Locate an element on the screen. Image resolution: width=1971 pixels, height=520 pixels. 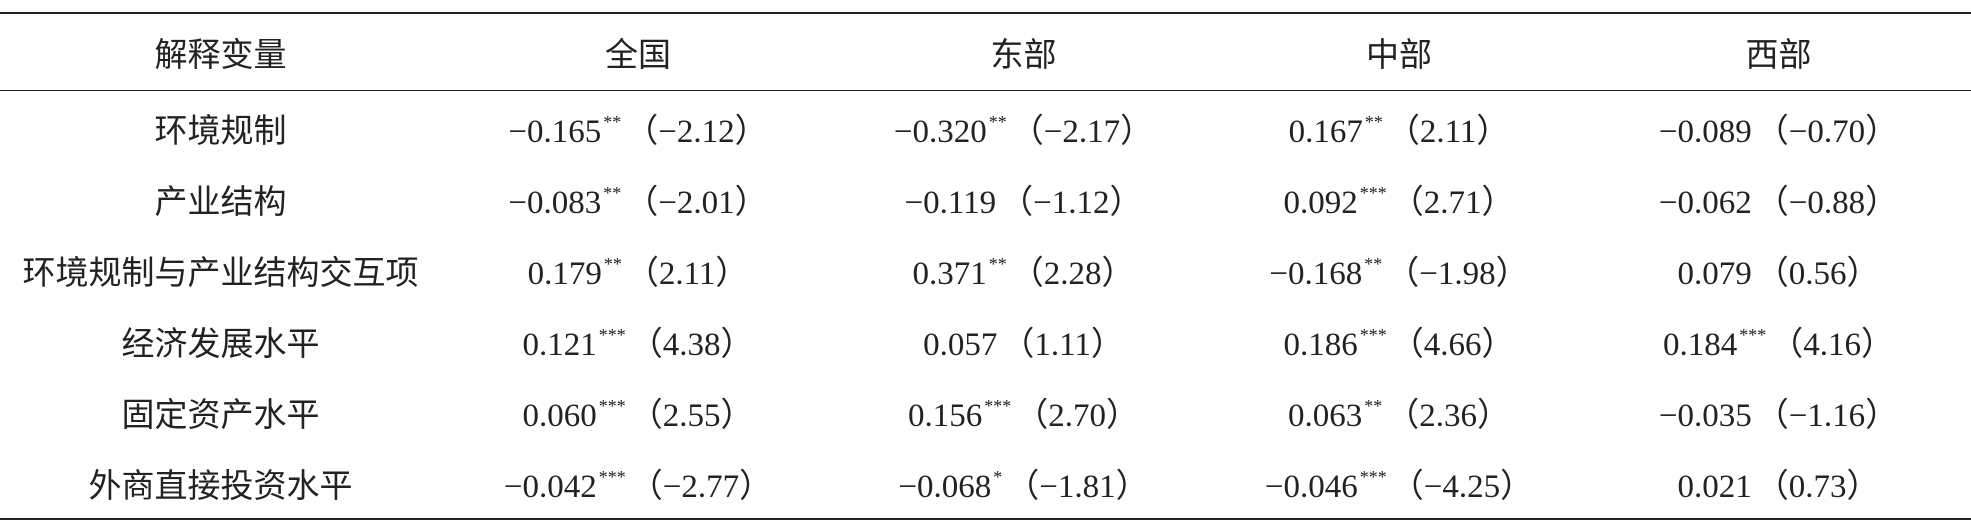
table-cell: 0.186 *** （4.66） is located at coordinates (1399, 340).